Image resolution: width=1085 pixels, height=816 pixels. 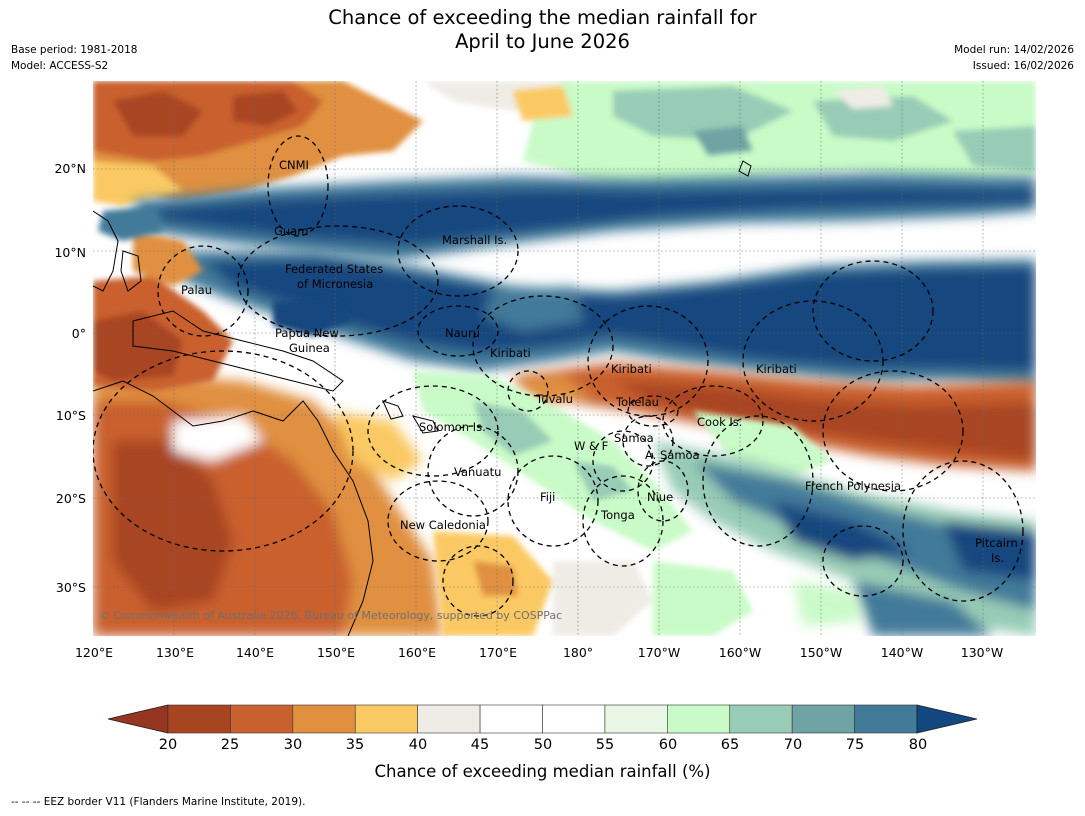 I want to click on field-dry-south-tongue, so click(x=774, y=417).